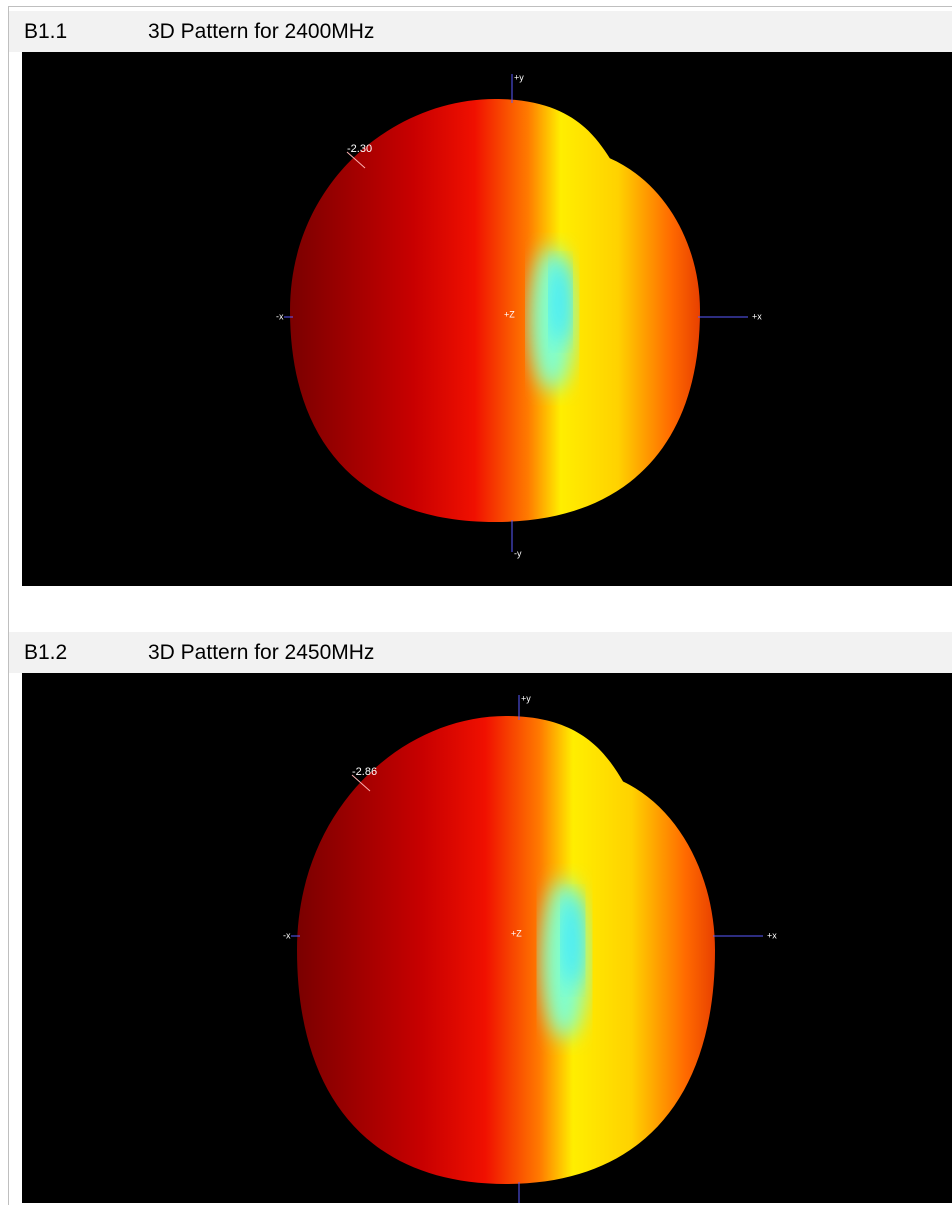 The width and height of the screenshot is (952, 1205). I want to click on marker-label: -2.30, so click(359, 149).